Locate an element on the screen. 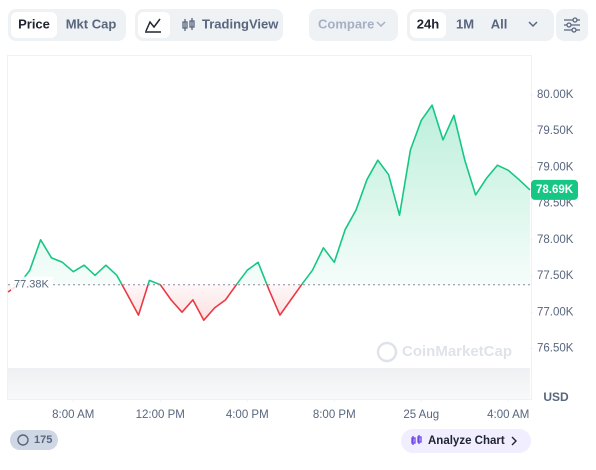  candle-icon is located at coordinates (188, 24).